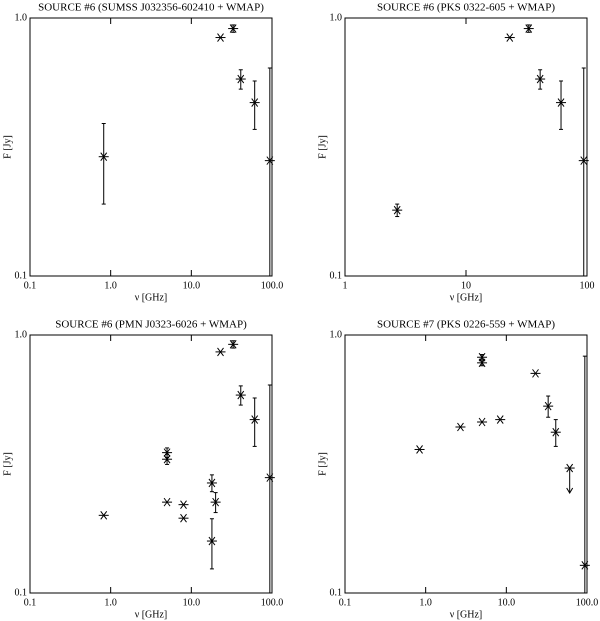 This screenshot has height=621, width=600. What do you see at coordinates (570, 491) in the screenshot?
I see `arrow-head` at bounding box center [570, 491].